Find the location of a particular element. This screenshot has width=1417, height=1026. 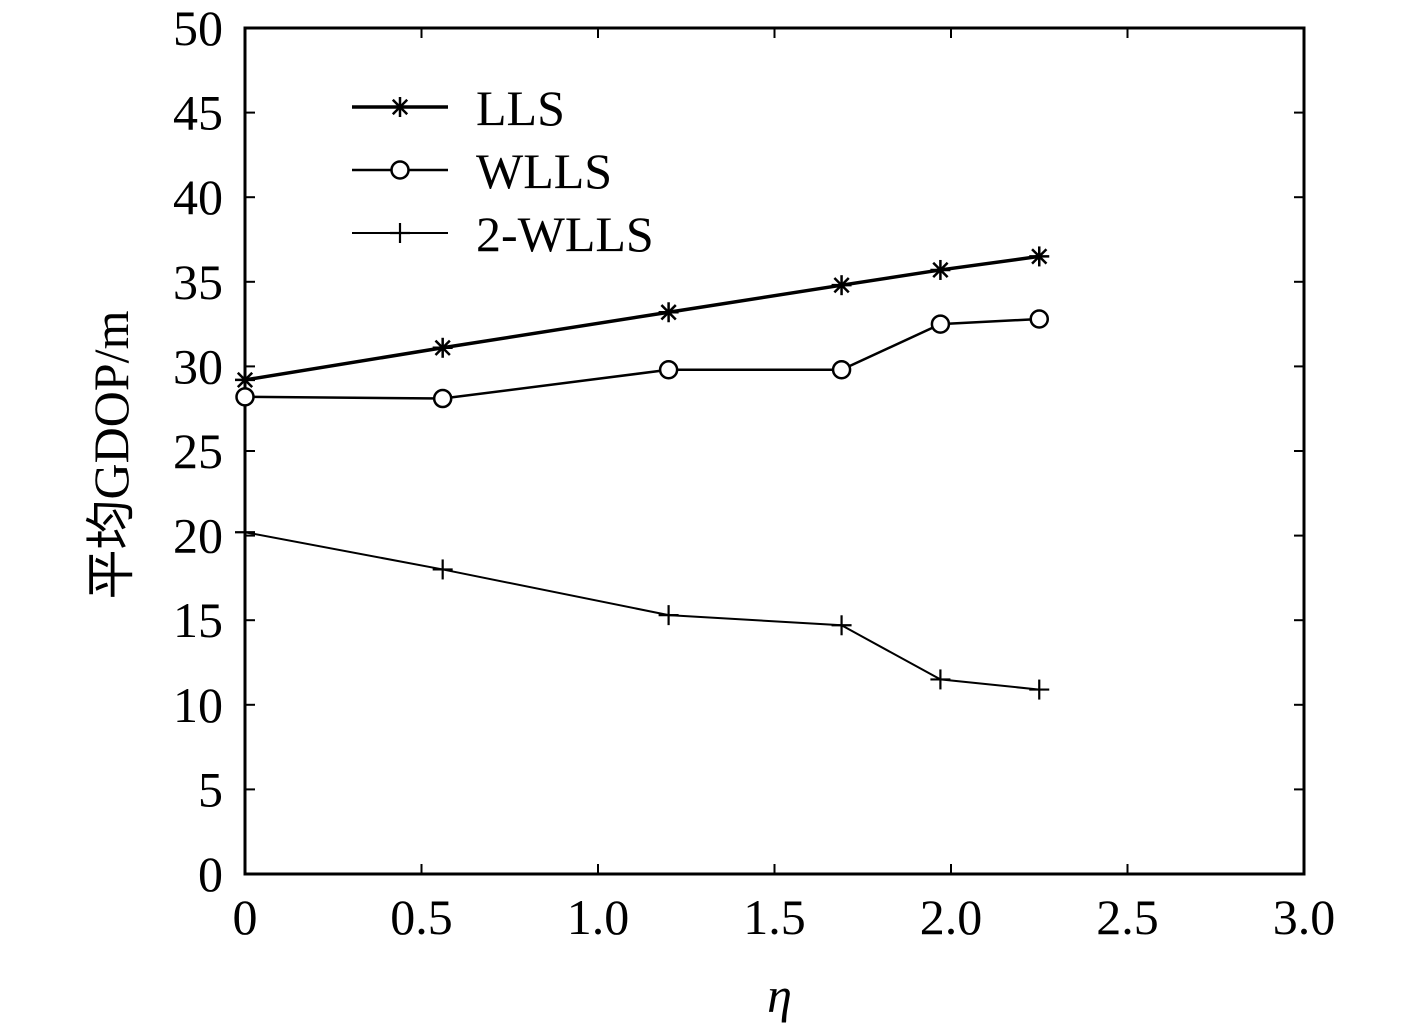

series-2-wlls is located at coordinates (642, 611).